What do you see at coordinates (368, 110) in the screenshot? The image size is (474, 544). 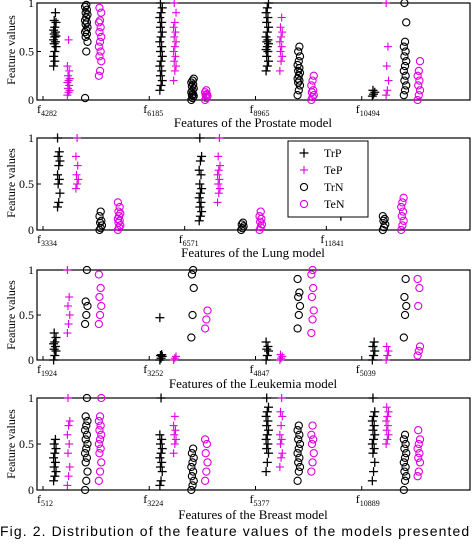 I see `feature-label: f10494` at bounding box center [368, 110].